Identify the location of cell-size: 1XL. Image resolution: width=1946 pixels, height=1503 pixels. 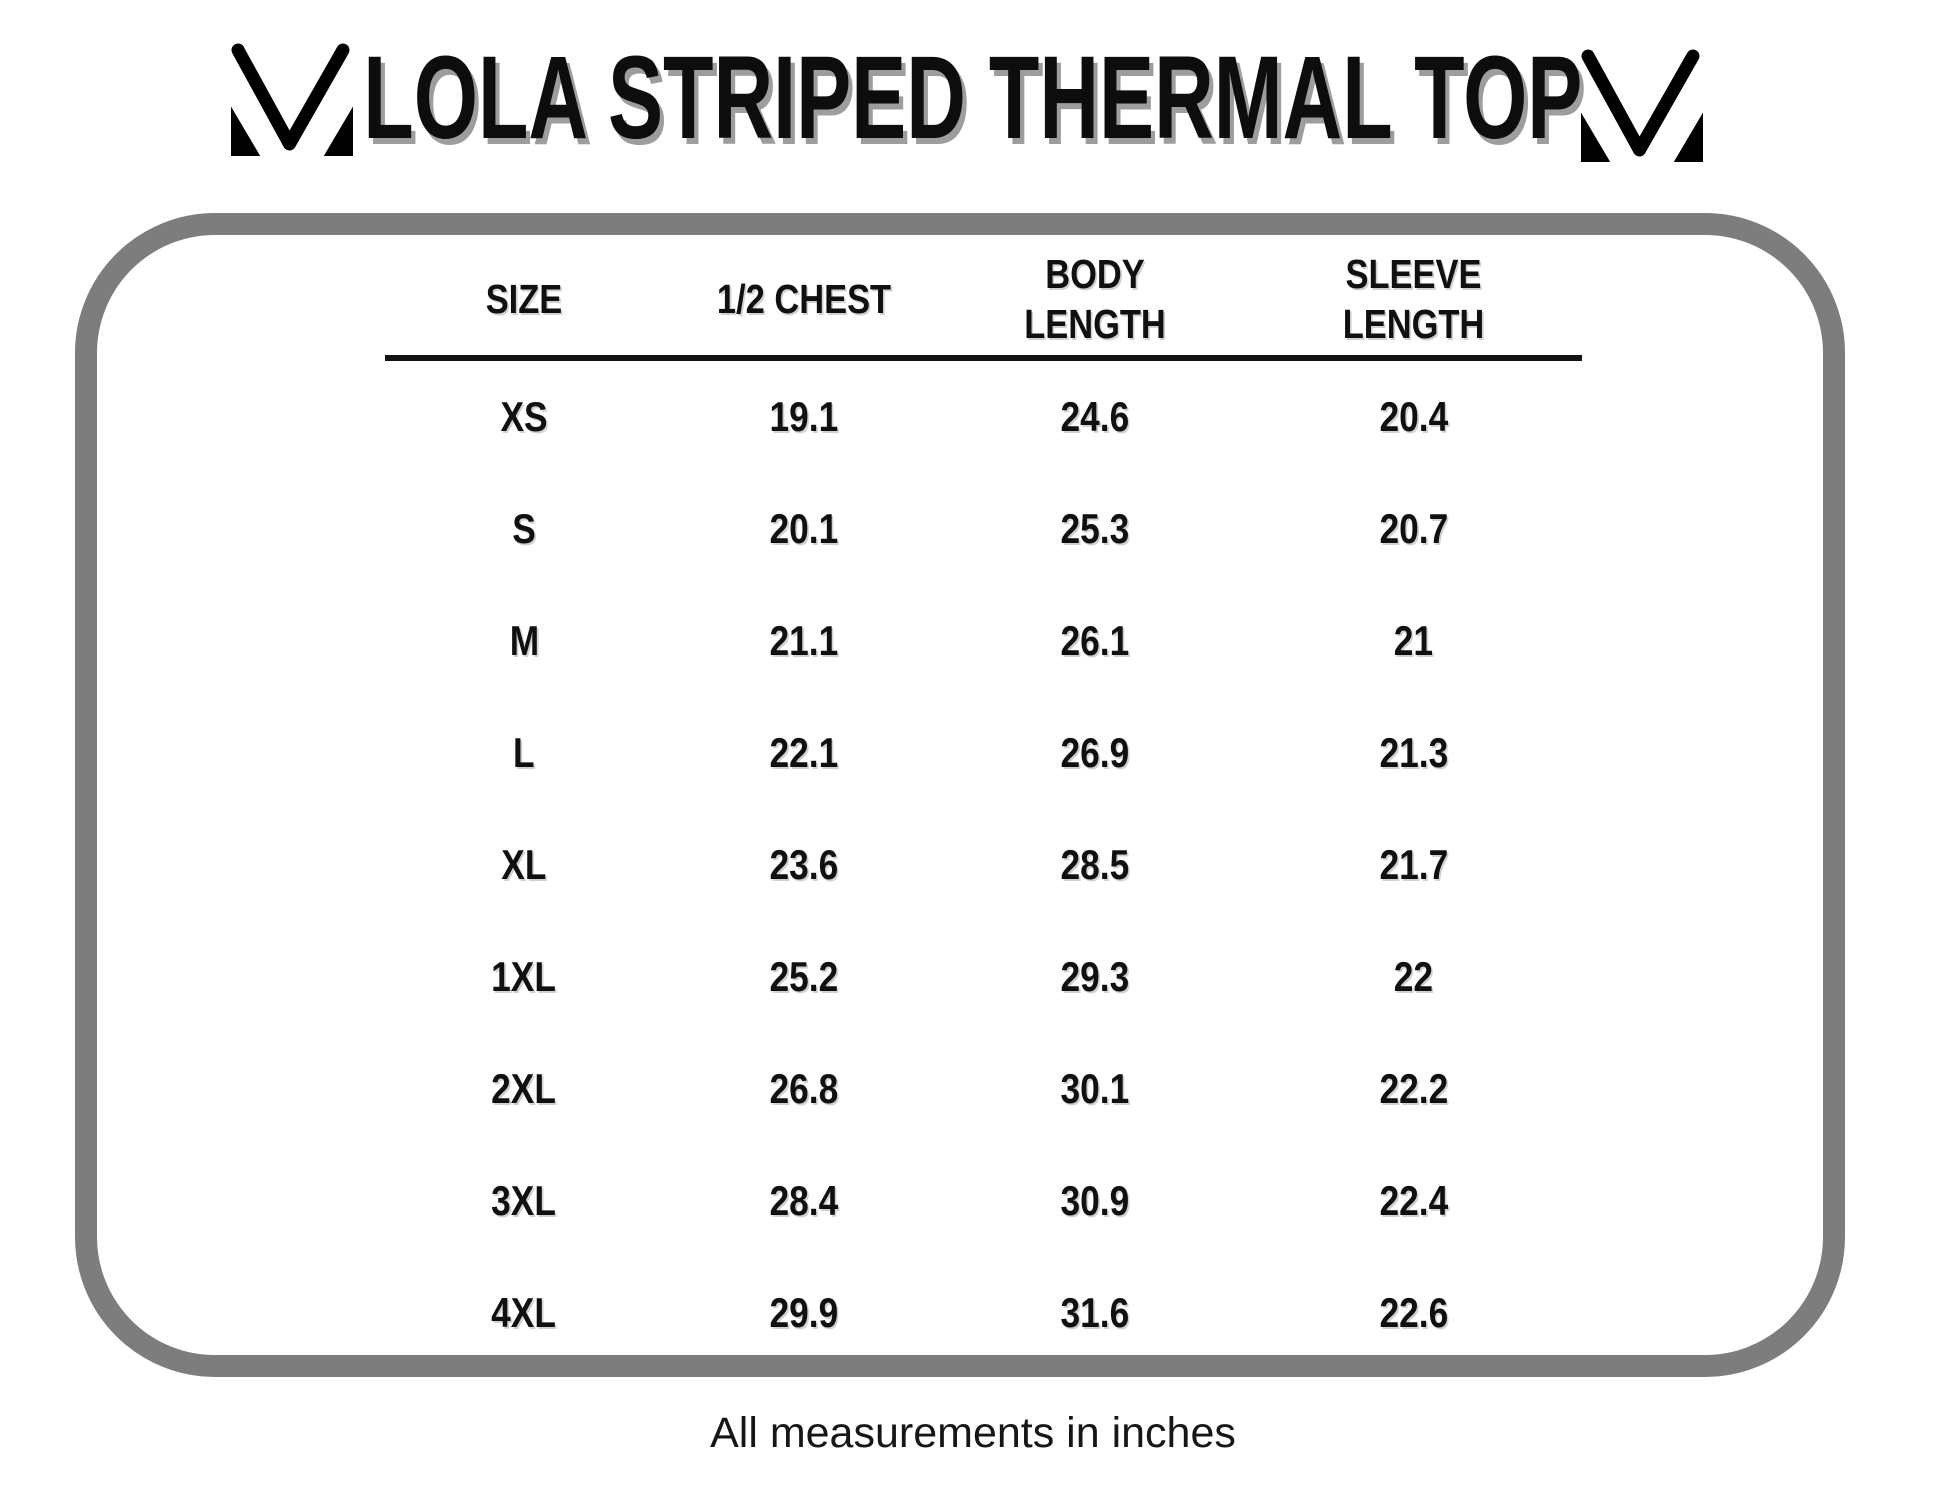
(524, 976).